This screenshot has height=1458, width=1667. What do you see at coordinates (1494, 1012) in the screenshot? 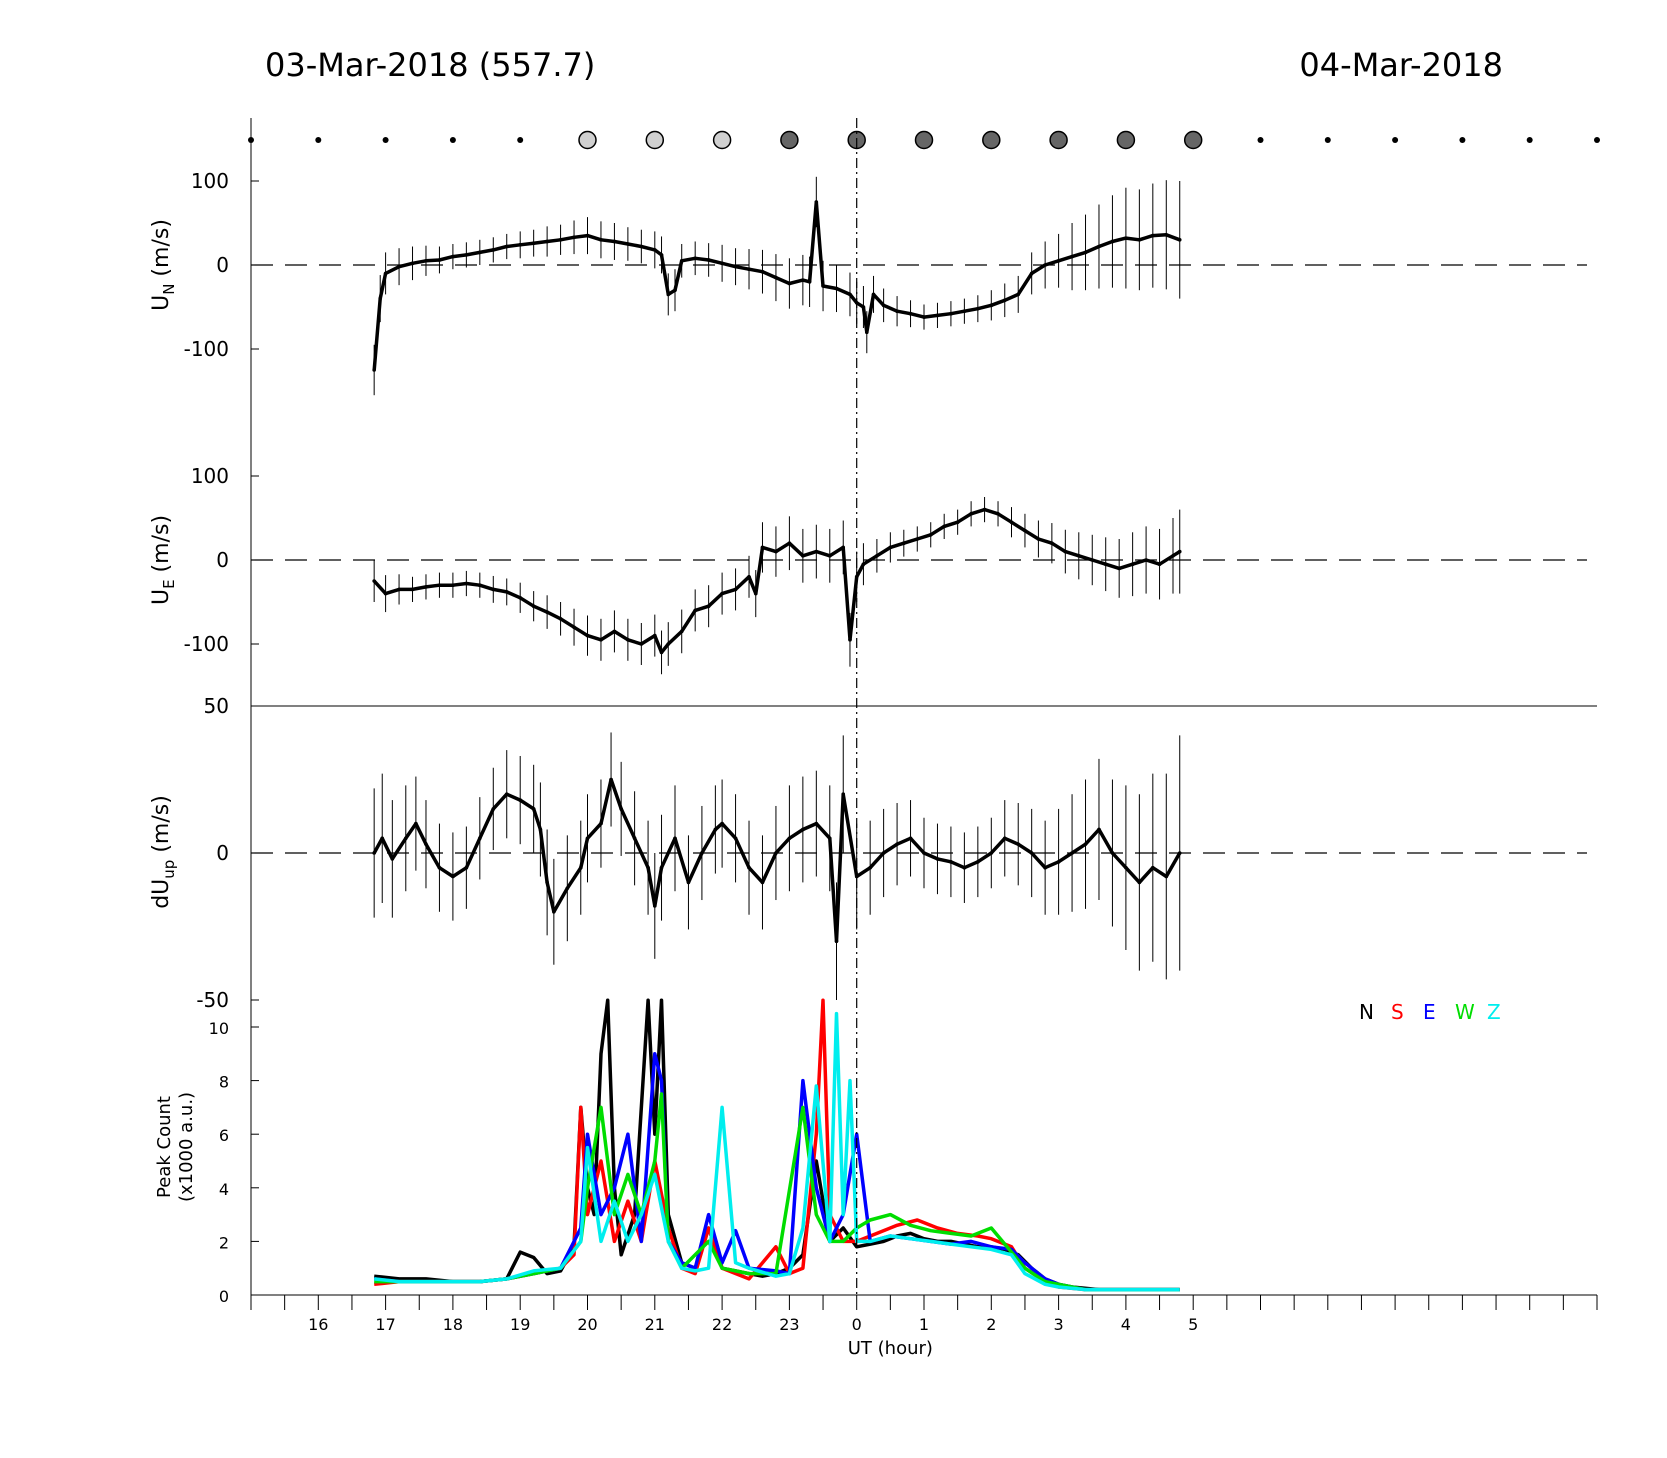
I see `legend-entry-z: Z` at bounding box center [1494, 1012].